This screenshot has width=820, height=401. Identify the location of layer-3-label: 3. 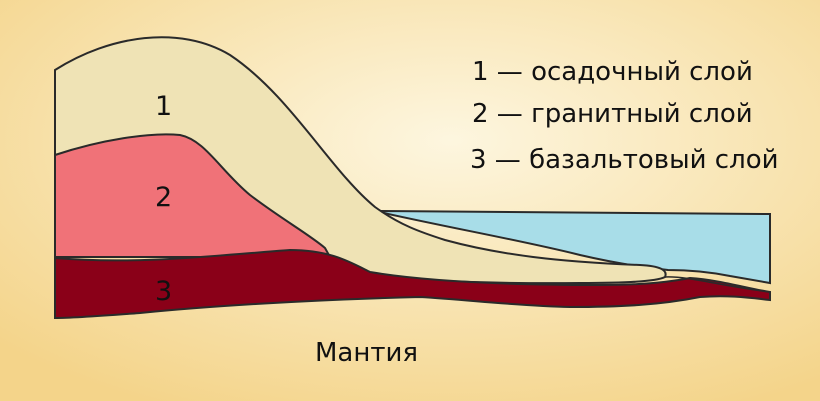
(164, 291).